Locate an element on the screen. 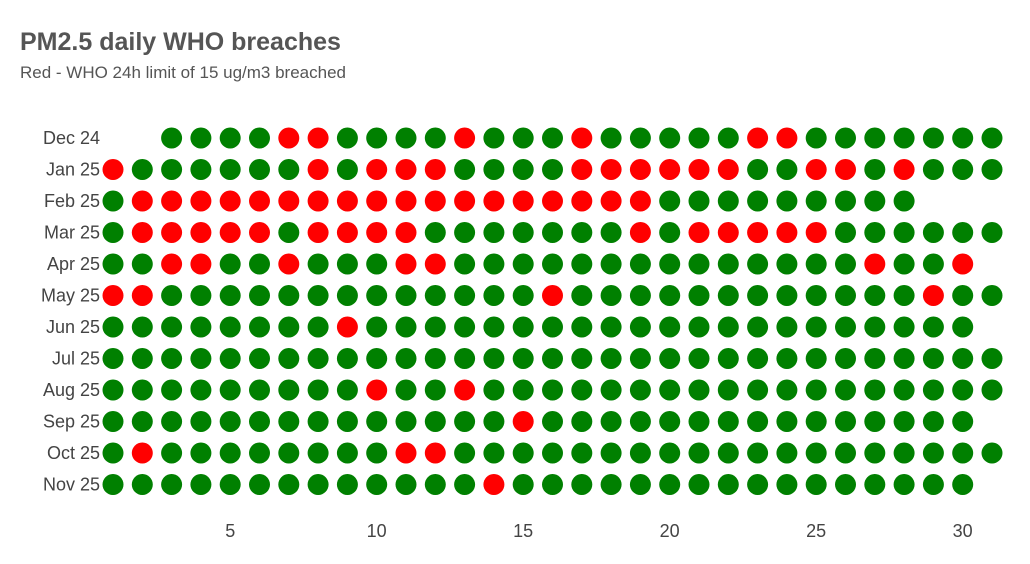 The image size is (1030, 564). row-label: May 25 is located at coordinates (70, 296).